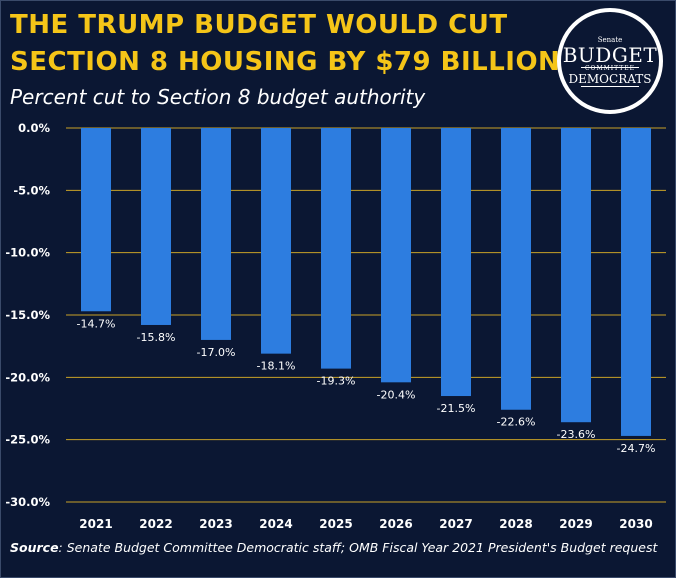 This screenshot has width=676, height=578. Describe the element at coordinates (27, 253) in the screenshot. I see `y-tick-label: -10.0%` at that location.